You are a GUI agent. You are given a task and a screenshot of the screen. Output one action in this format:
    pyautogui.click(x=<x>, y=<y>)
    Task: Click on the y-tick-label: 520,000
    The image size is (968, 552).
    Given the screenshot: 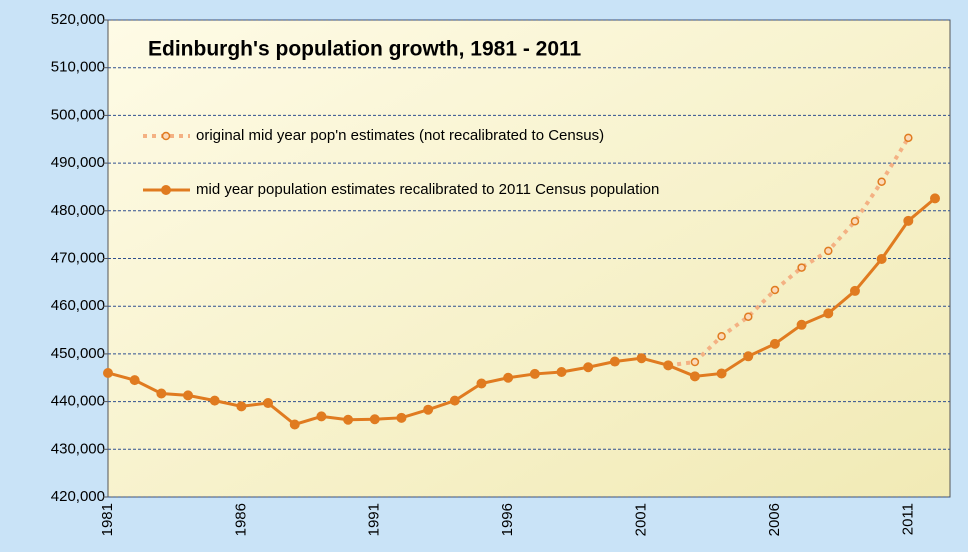 What is the action you would take?
    pyautogui.click(x=78, y=19)
    